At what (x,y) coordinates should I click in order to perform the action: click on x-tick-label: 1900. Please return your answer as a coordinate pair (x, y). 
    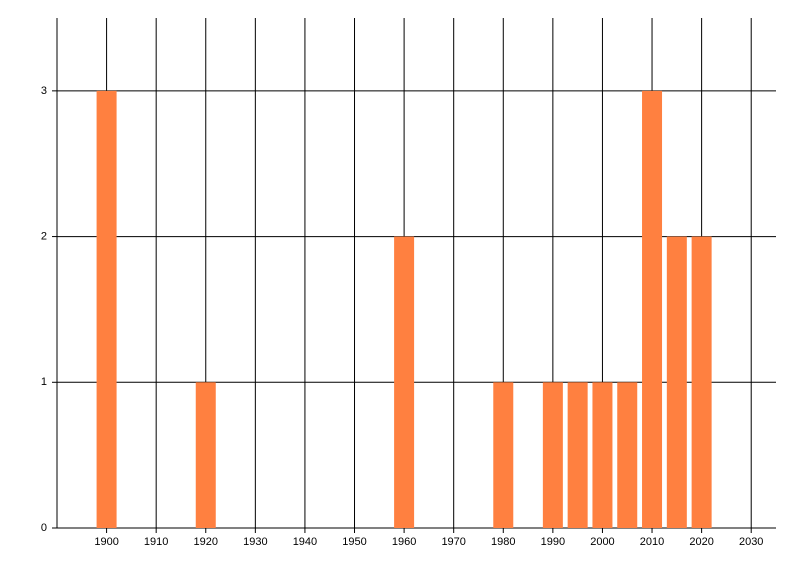
    Looking at the image, I should click on (106, 542).